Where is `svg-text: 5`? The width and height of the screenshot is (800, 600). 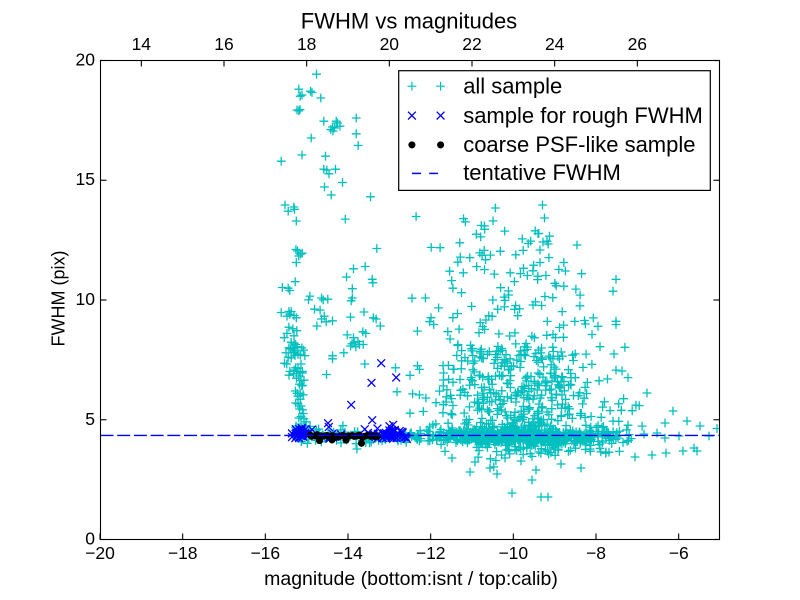
svg-text: 5 is located at coordinates (90, 419).